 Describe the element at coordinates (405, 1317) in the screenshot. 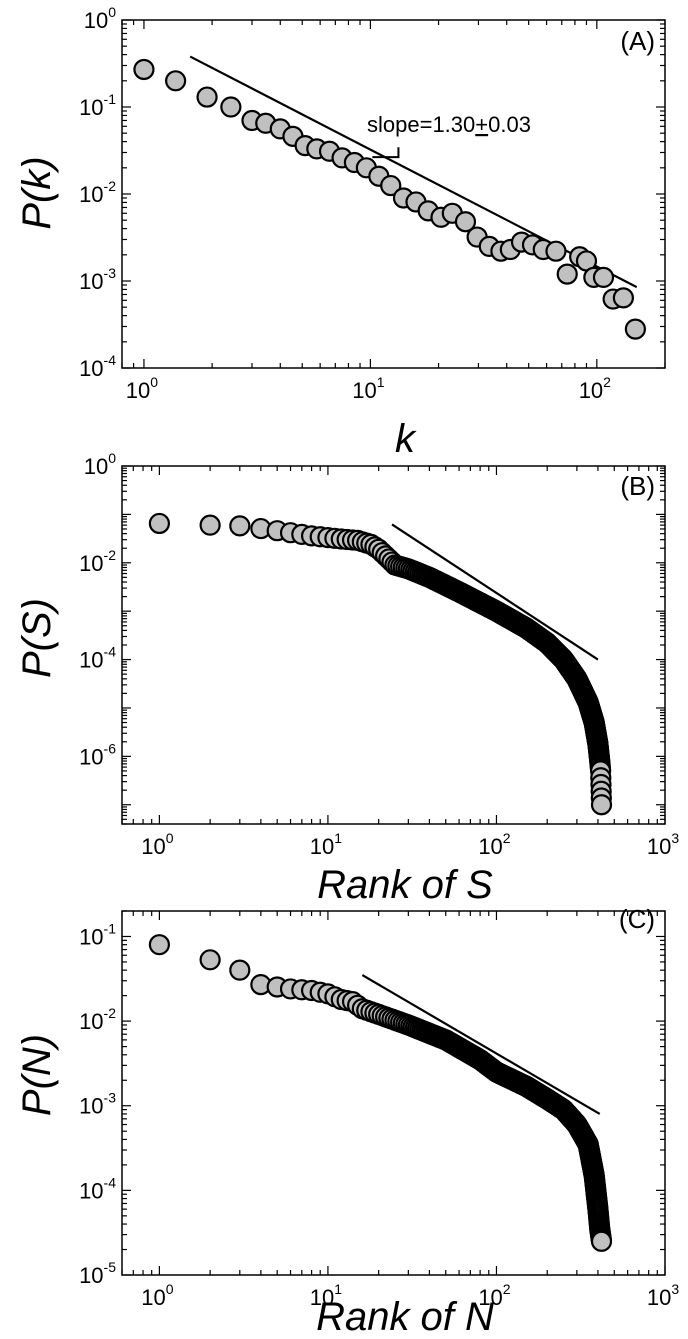

I see `panel-c-x-axis-label: Rank of N` at that location.